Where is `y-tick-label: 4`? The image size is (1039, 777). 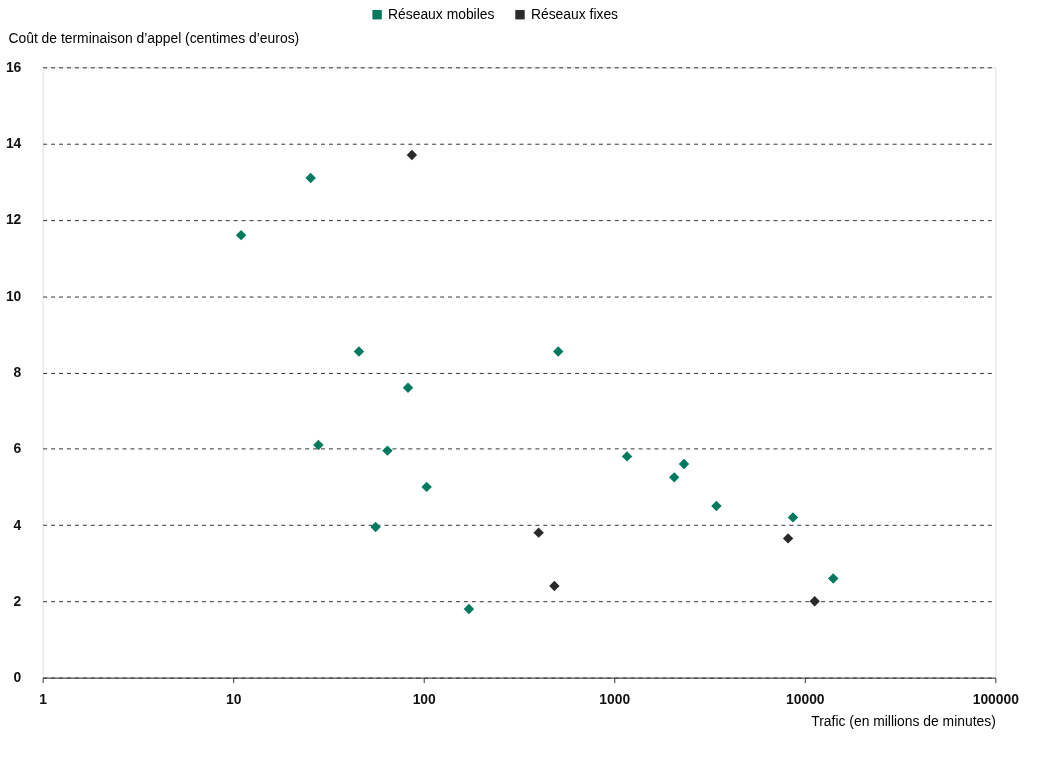 y-tick-label: 4 is located at coordinates (17, 524).